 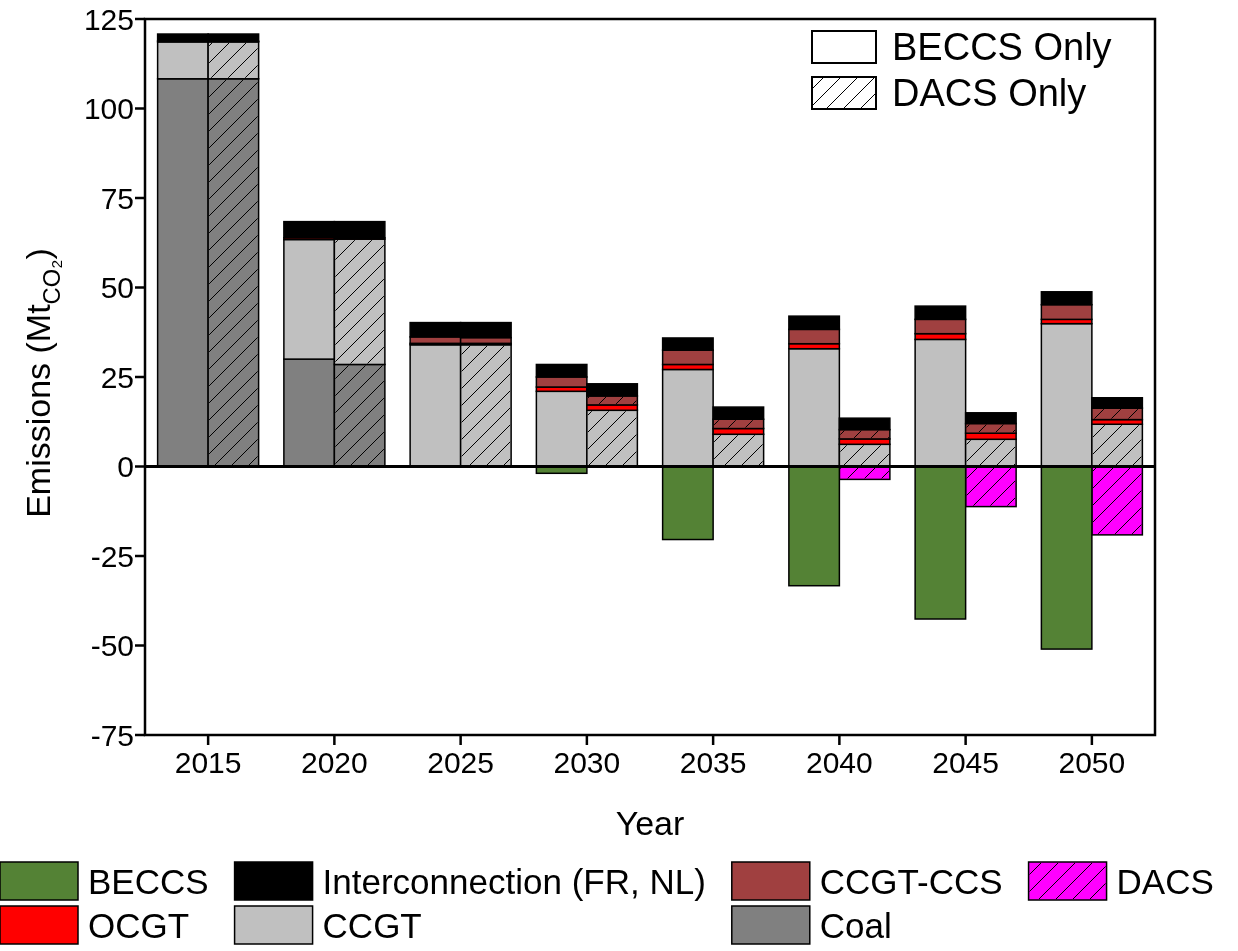 What do you see at coordinates (911, 881) in the screenshot?
I see `legend-label: CCGT-CCS` at bounding box center [911, 881].